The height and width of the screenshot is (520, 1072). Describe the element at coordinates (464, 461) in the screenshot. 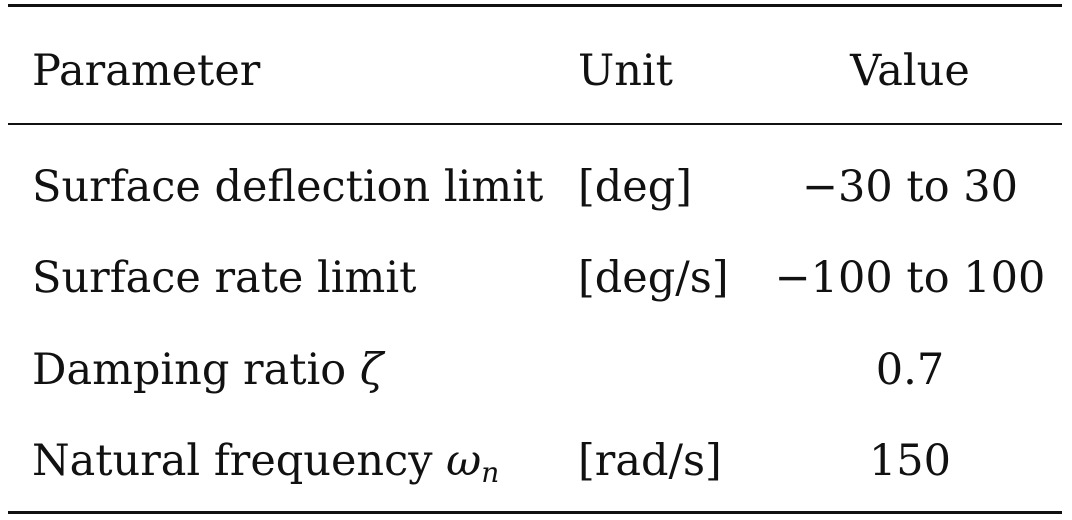

I see `parameter-symbol: ω` at that location.